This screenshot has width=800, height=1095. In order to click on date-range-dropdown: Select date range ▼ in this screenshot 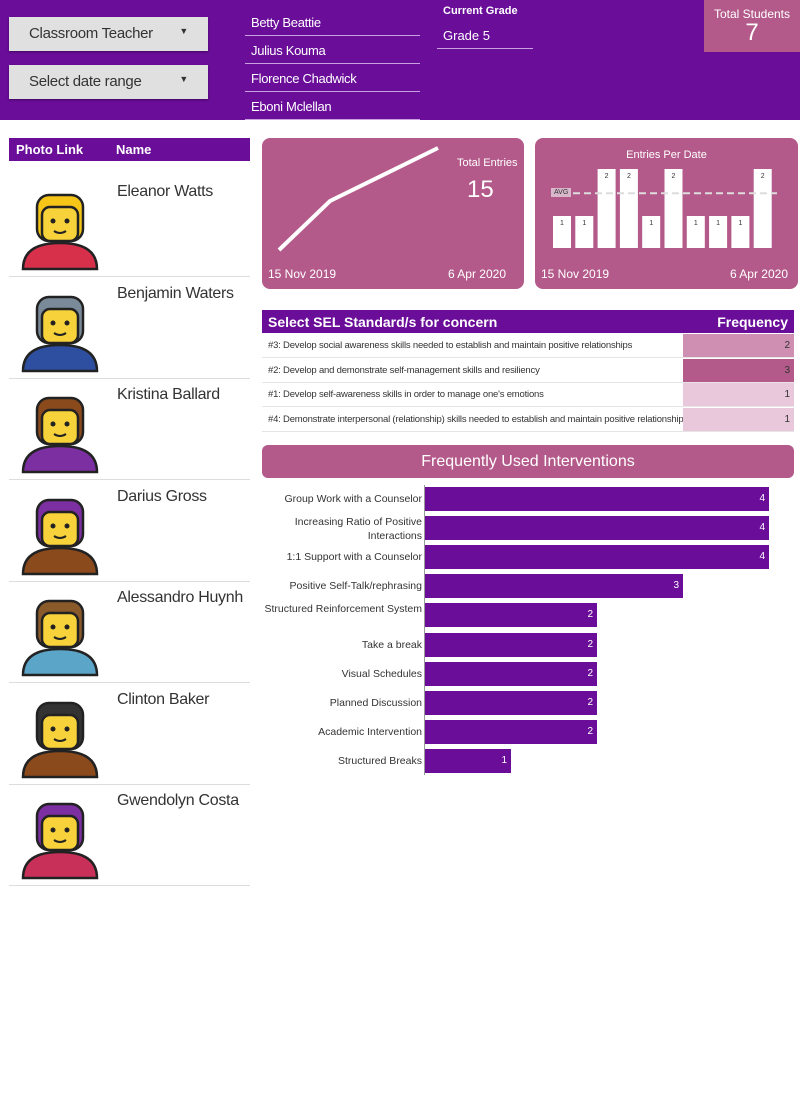, I will do `click(108, 82)`.